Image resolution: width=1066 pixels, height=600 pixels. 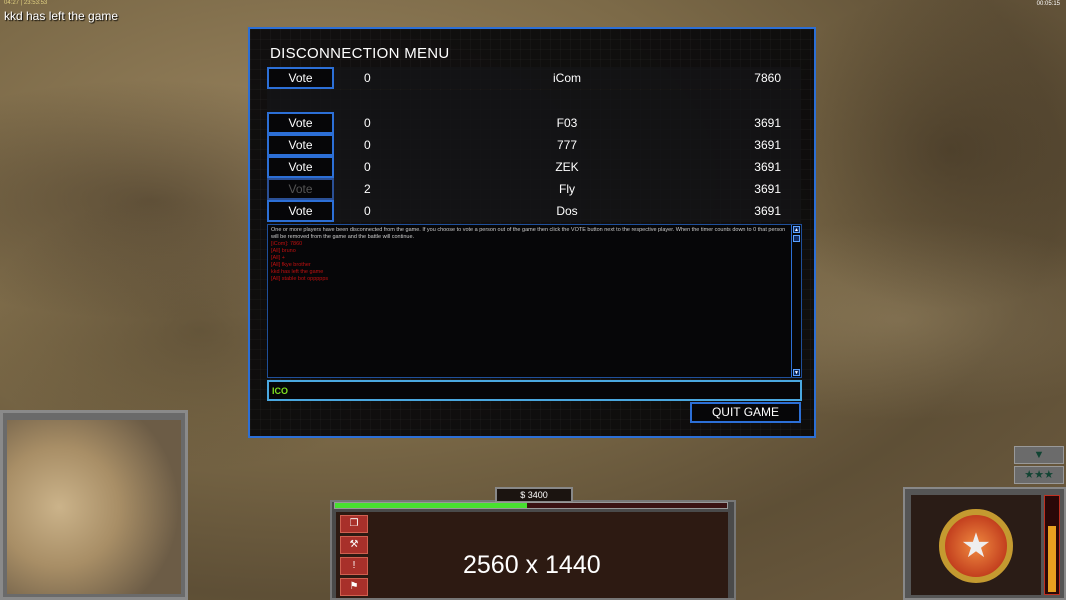 What do you see at coordinates (534, 101) in the screenshot?
I see `empty-row` at bounding box center [534, 101].